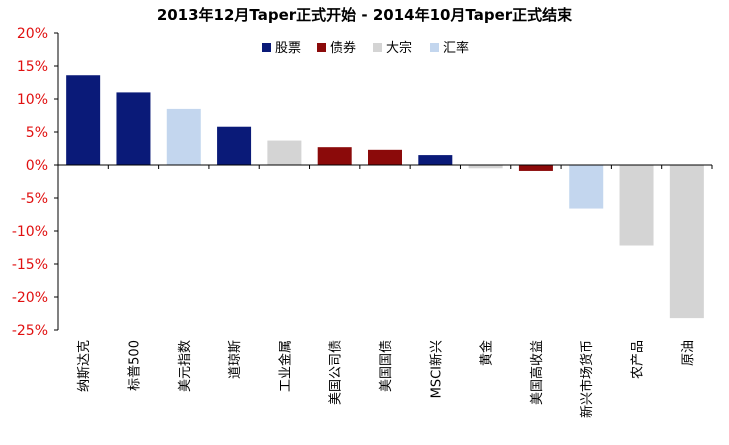 This screenshot has width=729, height=445. What do you see at coordinates (84, 366) in the screenshot?
I see `x-tick-label: 纳斯达克` at bounding box center [84, 366].